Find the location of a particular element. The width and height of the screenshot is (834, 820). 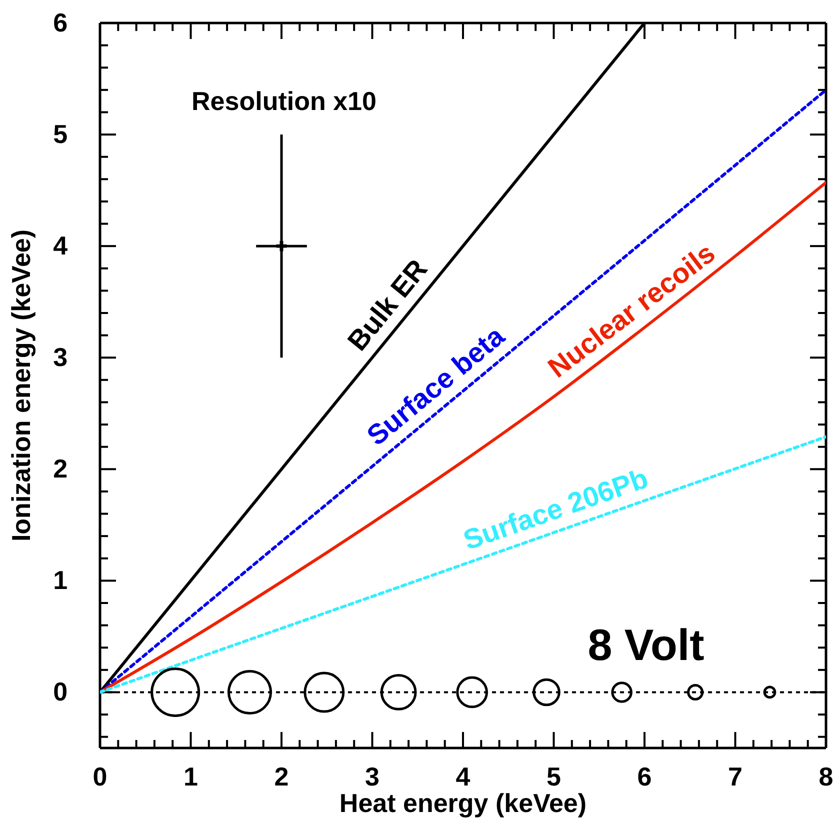

y-tick-label: 1 is located at coordinates (60, 580).